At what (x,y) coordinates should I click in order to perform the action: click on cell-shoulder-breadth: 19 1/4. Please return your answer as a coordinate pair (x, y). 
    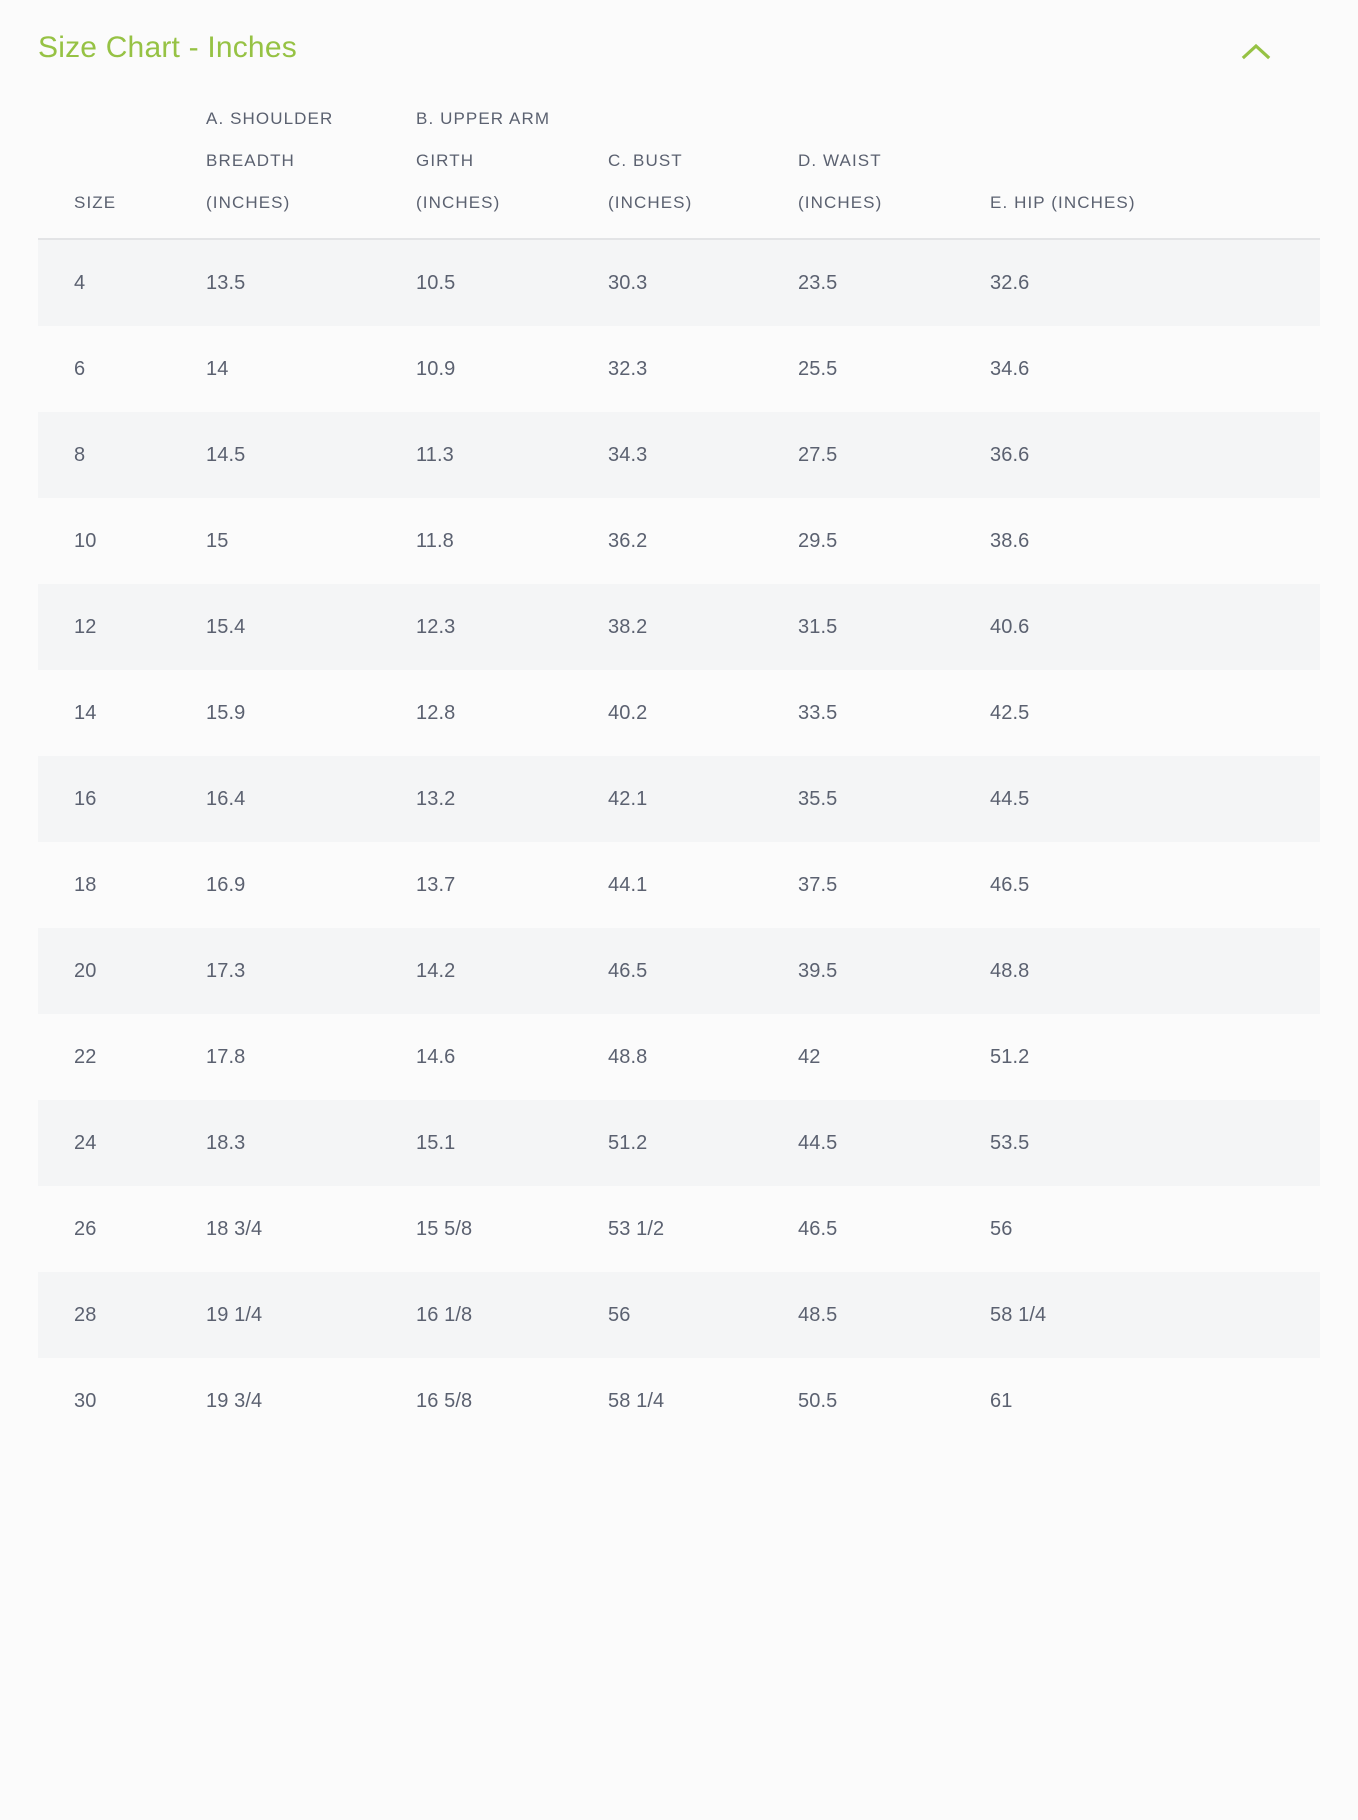
    Looking at the image, I should click on (234, 1315).